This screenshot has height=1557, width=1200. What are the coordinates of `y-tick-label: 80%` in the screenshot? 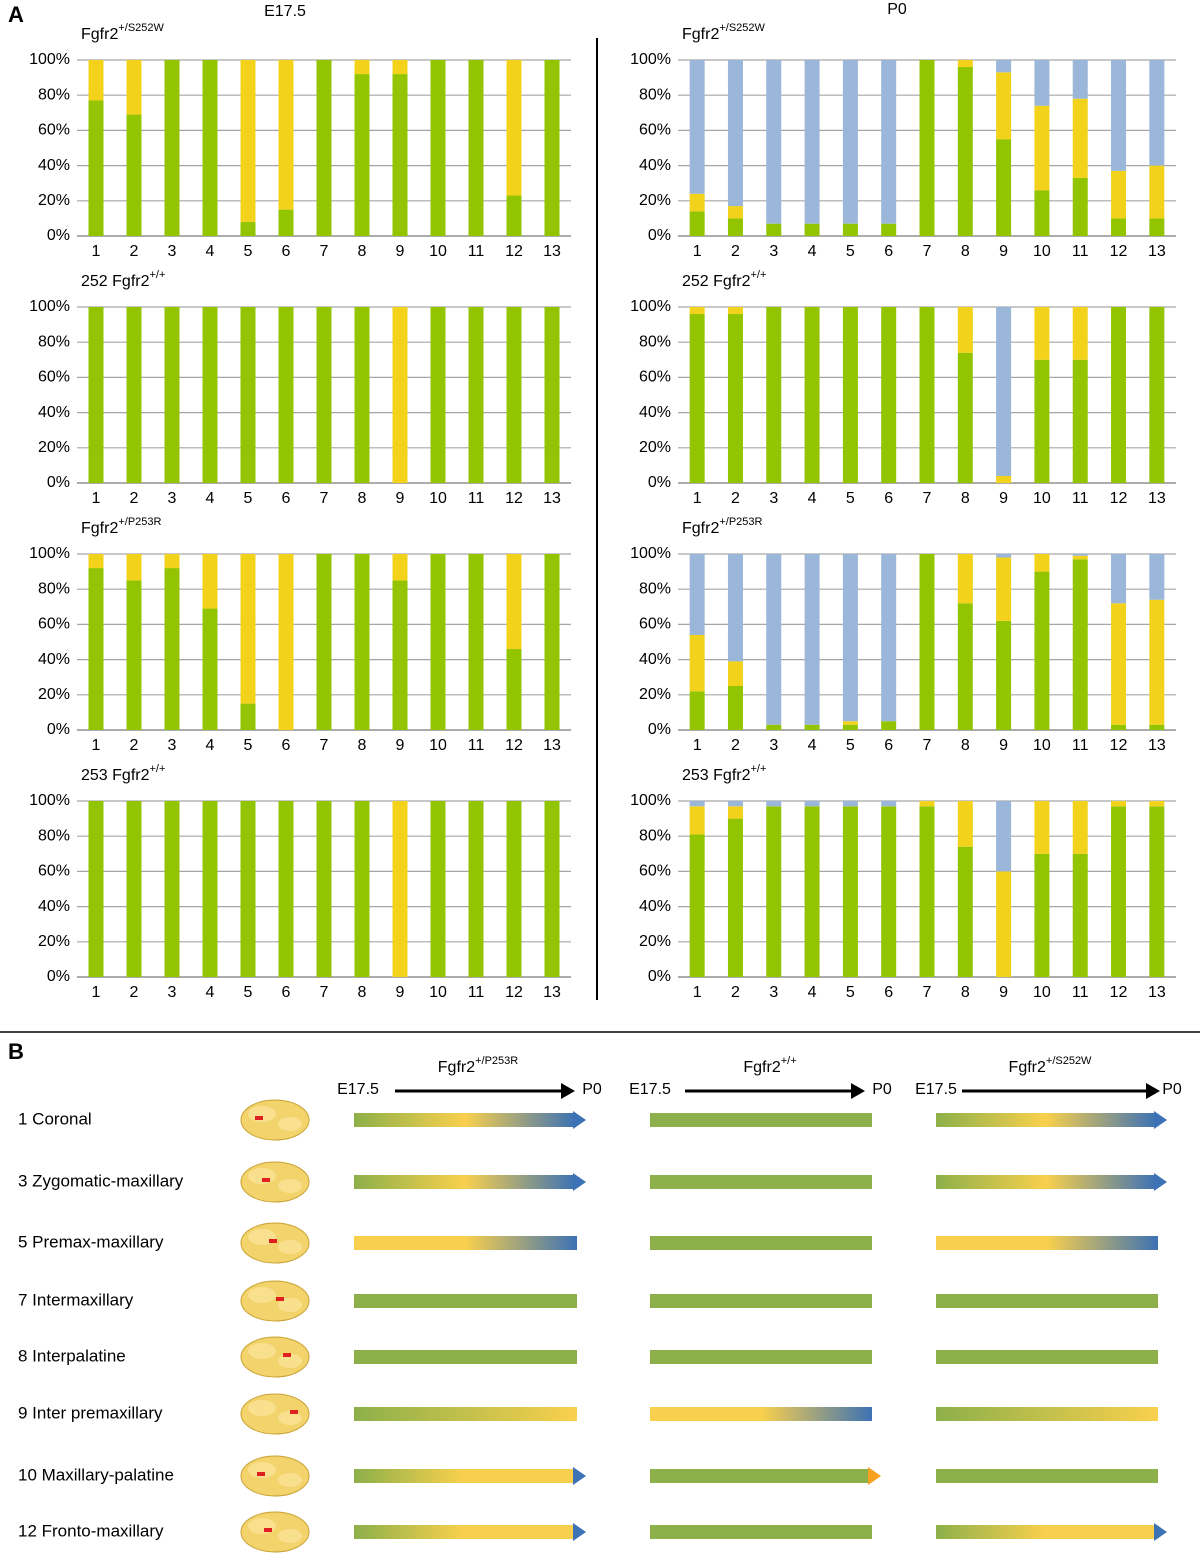 It's located at (655, 341).